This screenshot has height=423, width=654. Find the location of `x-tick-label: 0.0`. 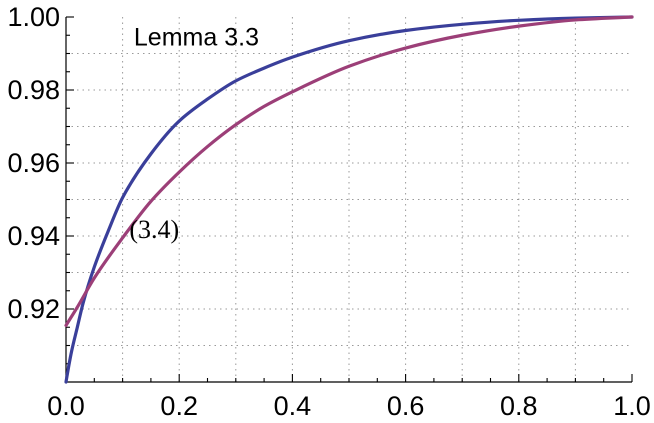

x-tick-label: 0.0 is located at coordinates (66, 406).